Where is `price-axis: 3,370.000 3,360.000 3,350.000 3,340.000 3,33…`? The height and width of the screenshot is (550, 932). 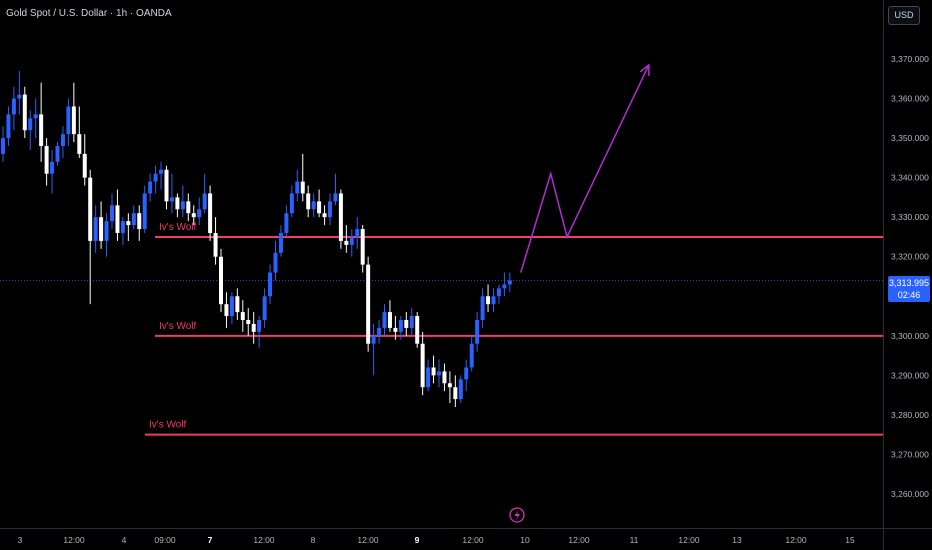 price-axis: 3,370.000 3,360.000 3,350.000 3,340.000 3,33… is located at coordinates (910, 276).